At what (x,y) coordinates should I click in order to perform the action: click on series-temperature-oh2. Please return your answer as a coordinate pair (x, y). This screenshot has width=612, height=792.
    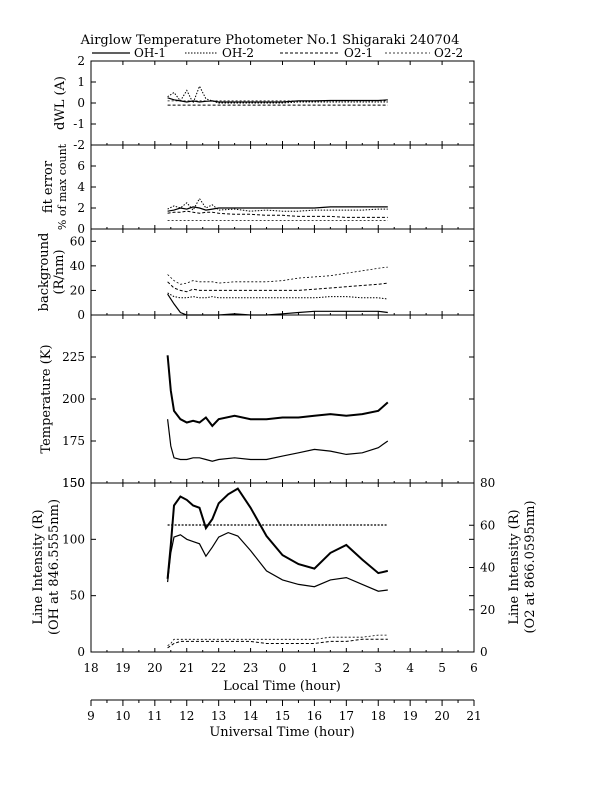
    Looking at the image, I should click on (278, 440).